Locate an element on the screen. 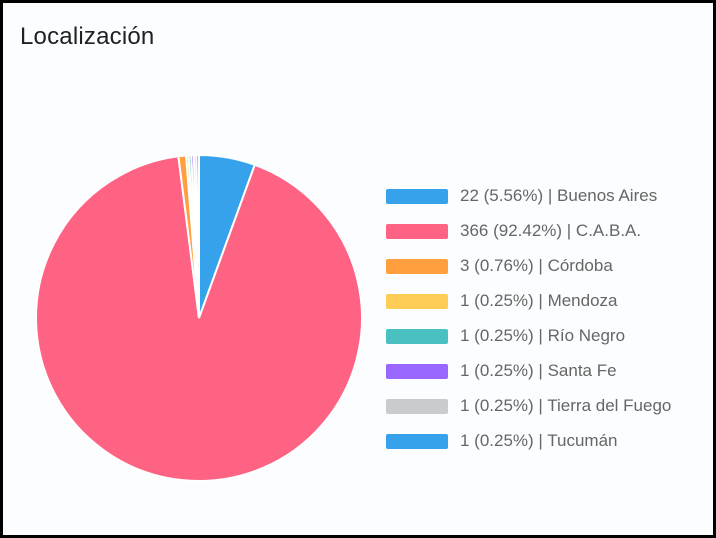 The image size is (716, 538). legend-item-c-rdoba: 3 (0.76%) | Córdoba is located at coordinates (528, 266).